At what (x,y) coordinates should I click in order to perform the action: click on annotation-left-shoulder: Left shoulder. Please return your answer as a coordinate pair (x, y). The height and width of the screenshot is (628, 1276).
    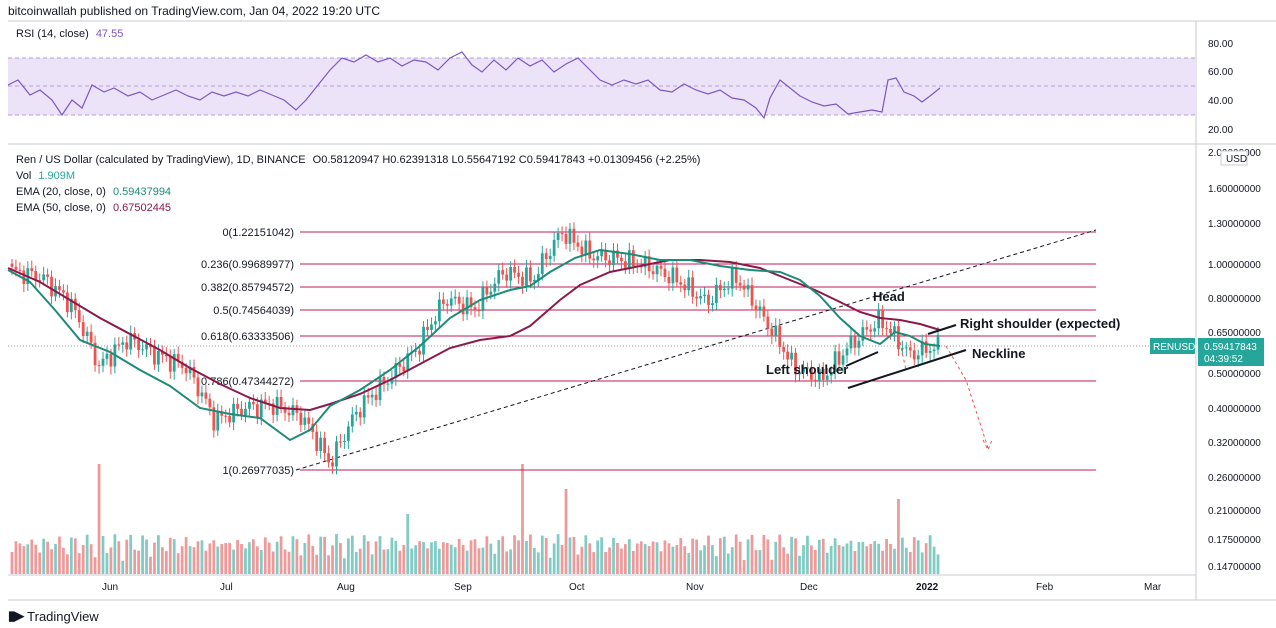
    Looking at the image, I should click on (807, 369).